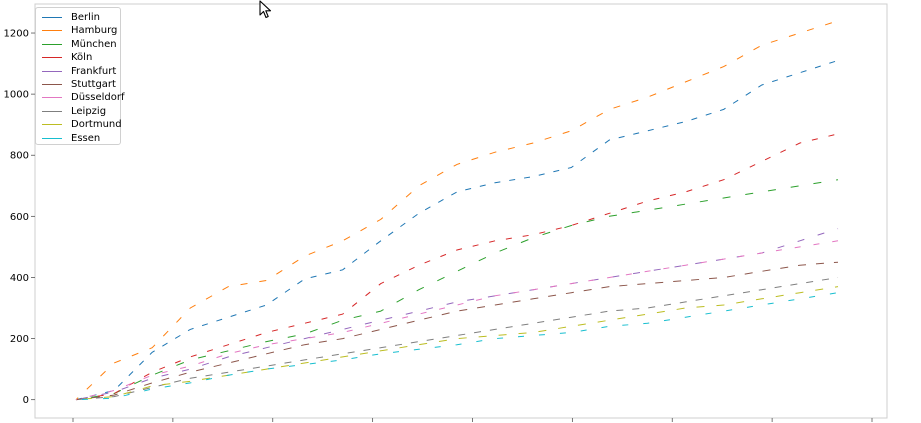 This screenshot has height=423, width=921. Describe the element at coordinates (26, 400) in the screenshot. I see `y-tick-label: 0` at that location.